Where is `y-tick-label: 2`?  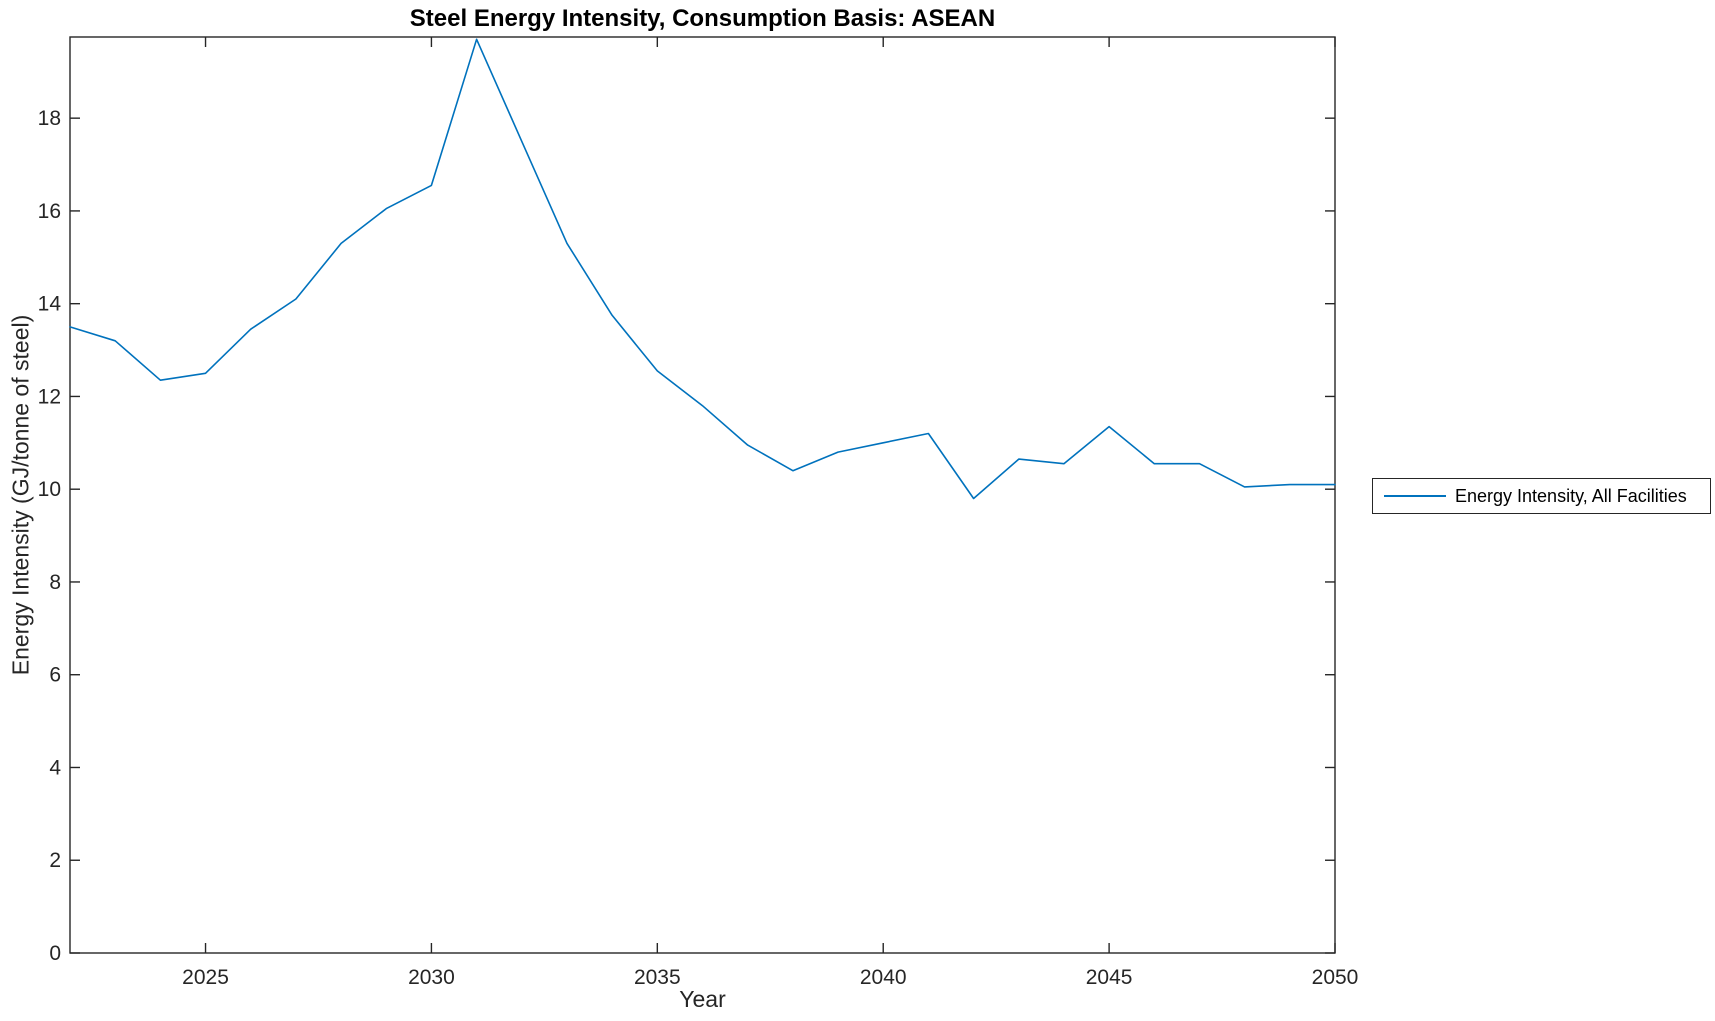
y-tick-label: 2 is located at coordinates (55, 860).